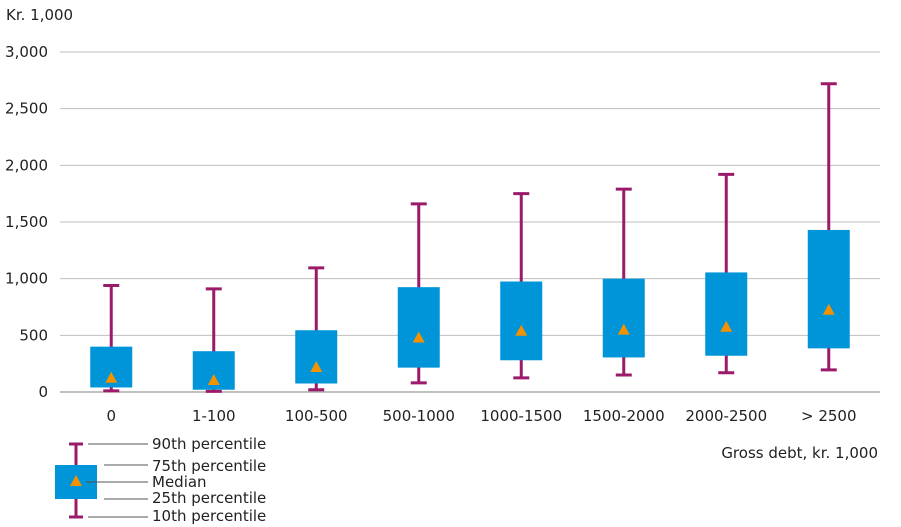  I want to click on y-tick-label: 1,500, so click(26, 222).